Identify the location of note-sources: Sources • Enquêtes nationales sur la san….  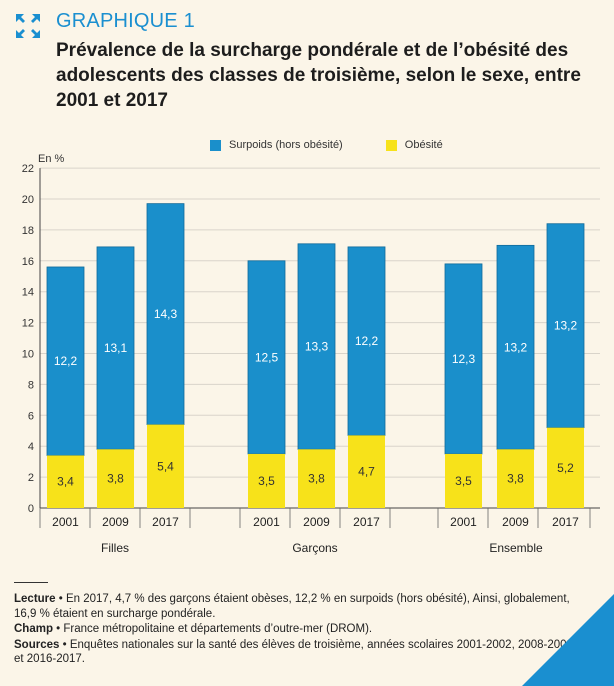
(294, 652).